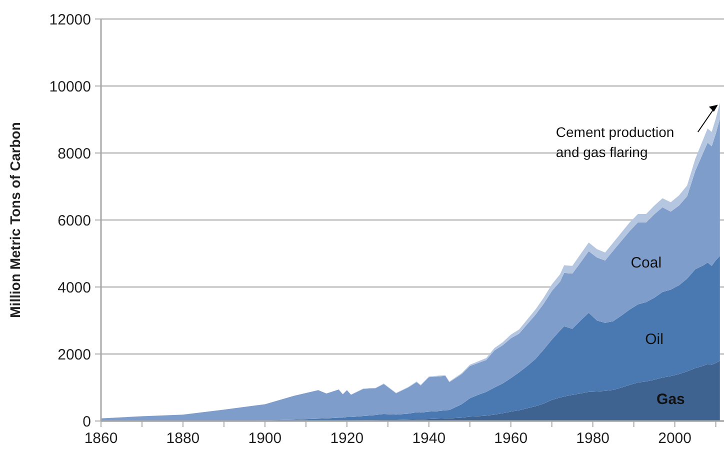 The height and width of the screenshot is (454, 724). What do you see at coordinates (347, 438) in the screenshot?
I see `x-tick-label: 1920` at bounding box center [347, 438].